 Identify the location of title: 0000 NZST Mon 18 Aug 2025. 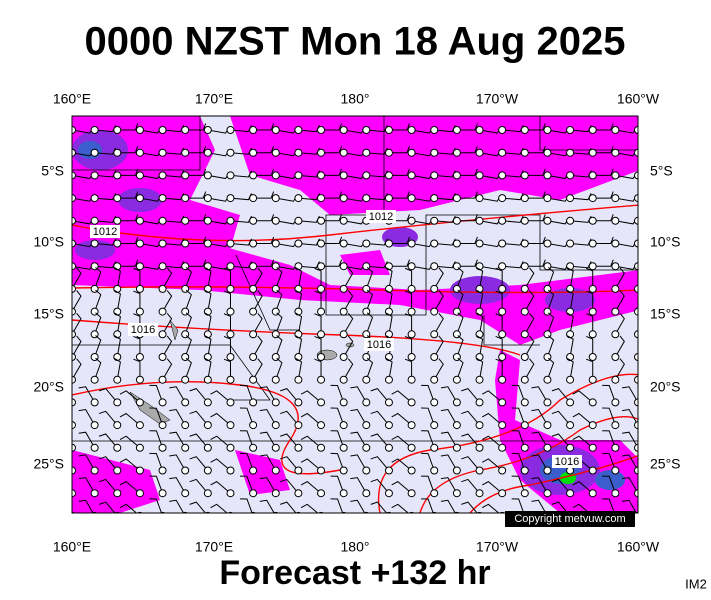
(355, 42).